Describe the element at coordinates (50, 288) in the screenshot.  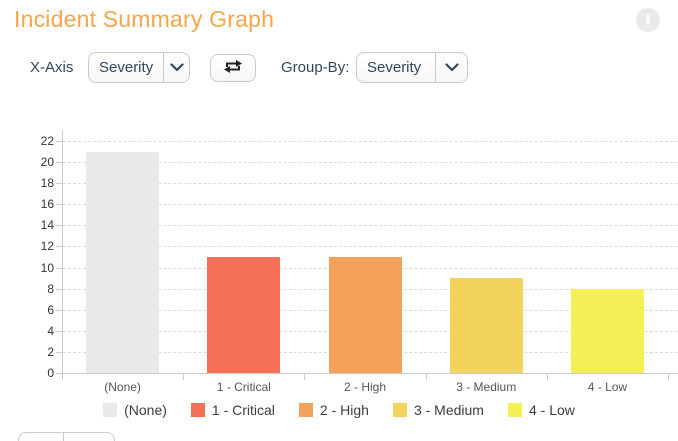
I see `y-axis-tick-label: 8` at that location.